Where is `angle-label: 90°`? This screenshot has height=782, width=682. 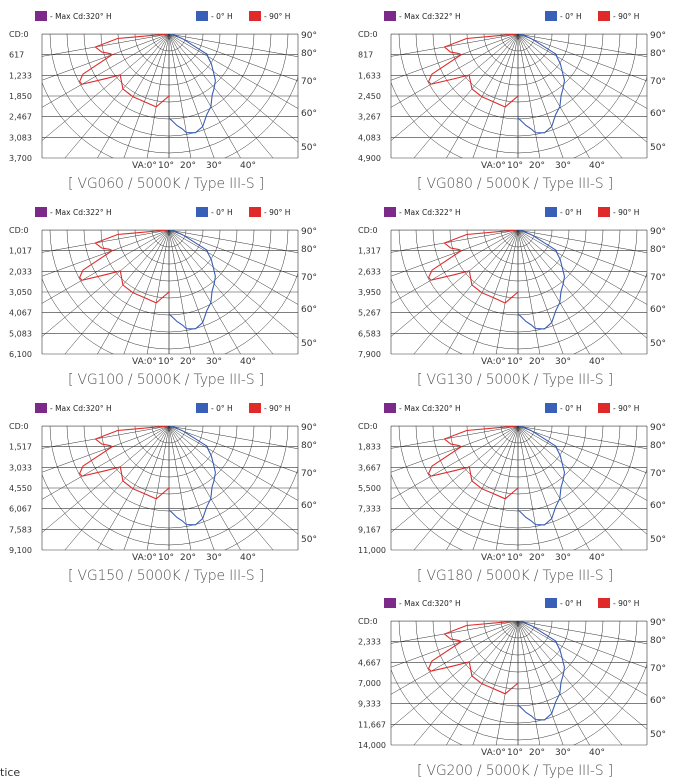 angle-label: 90° is located at coordinates (309, 36).